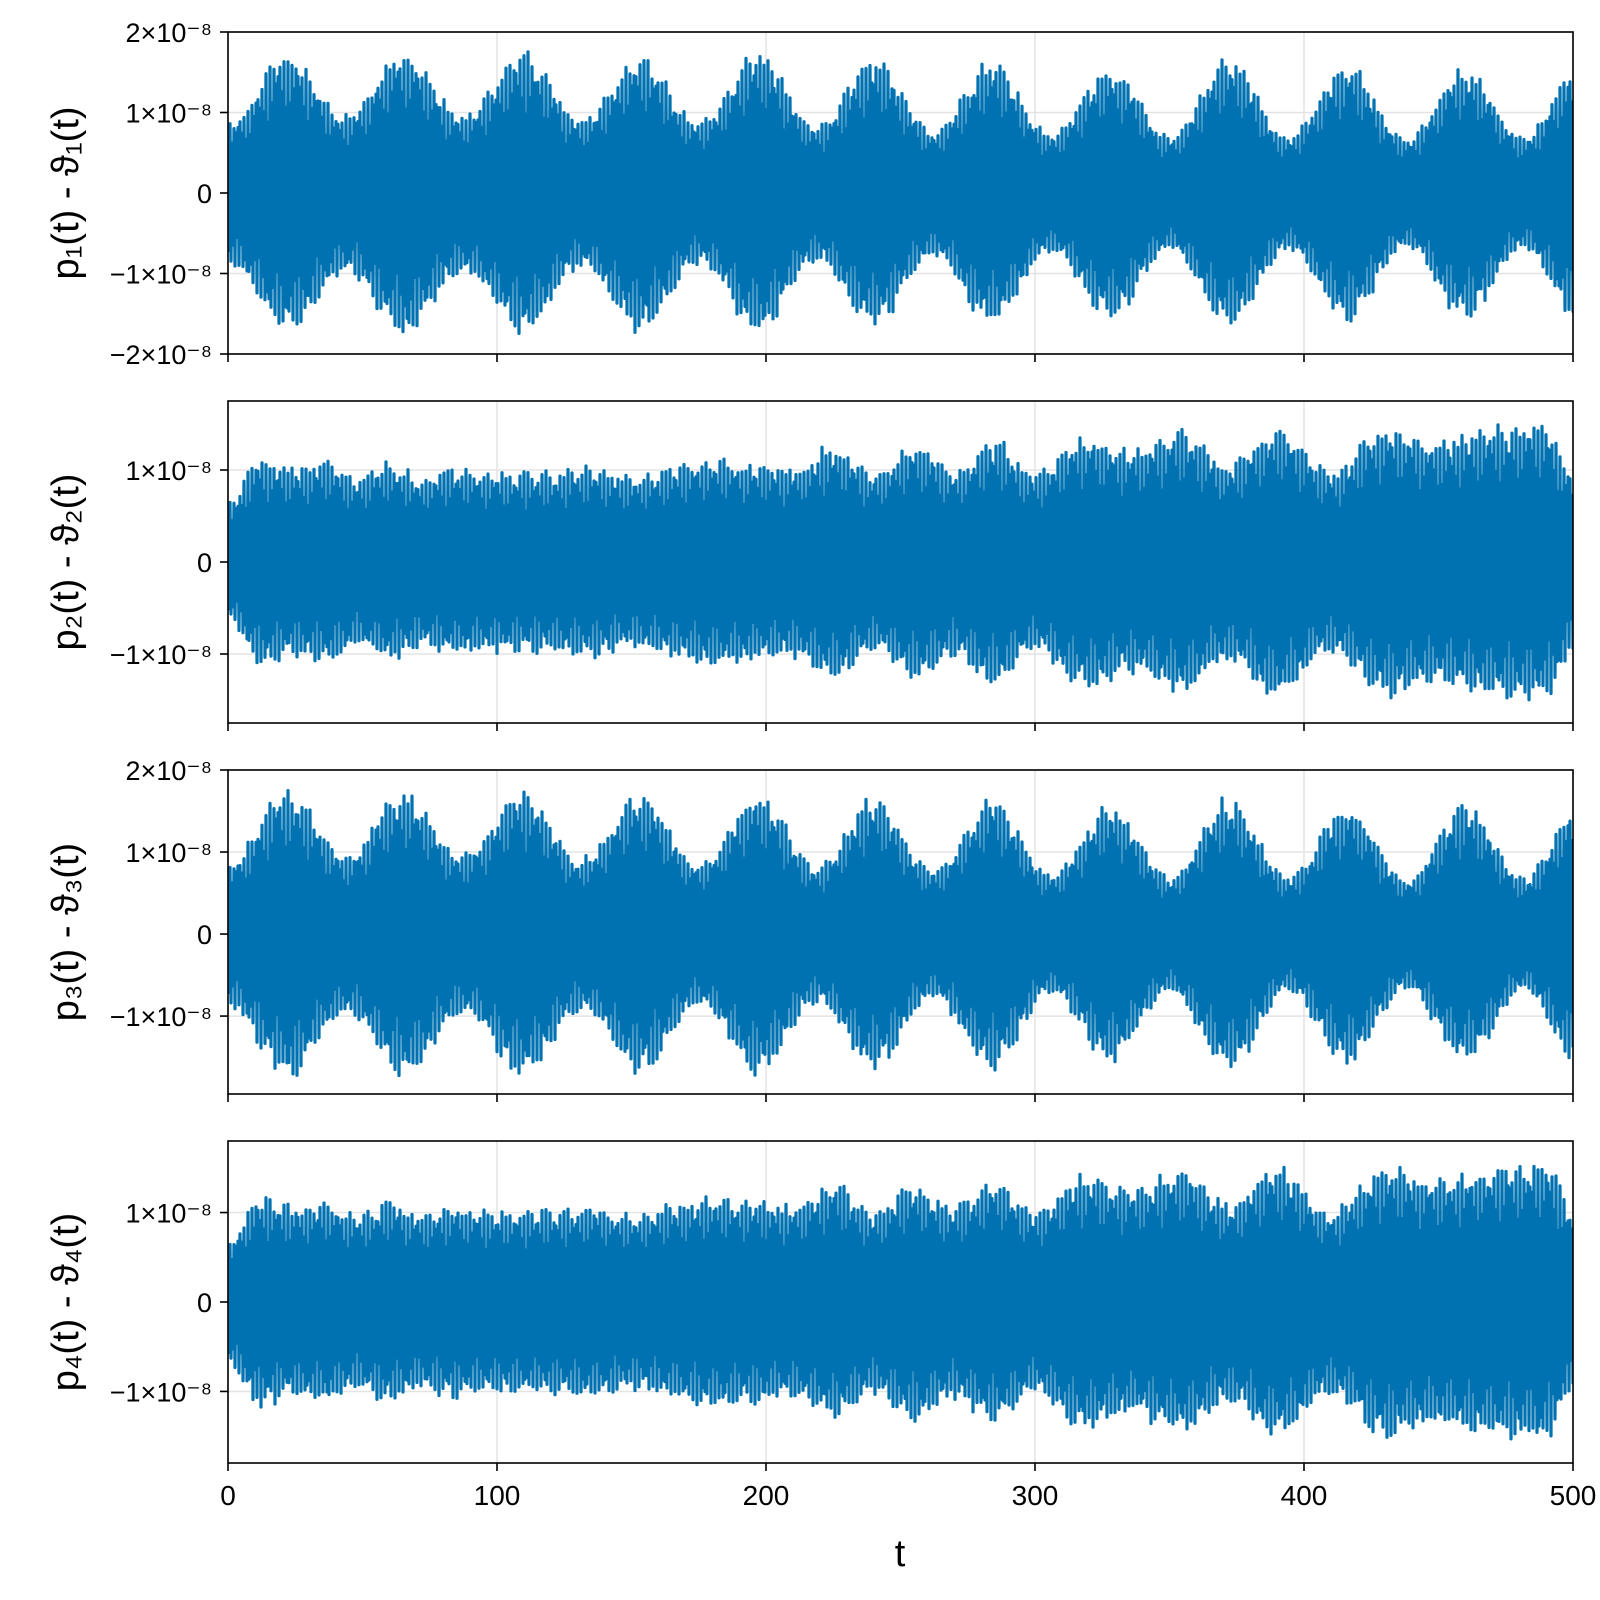  What do you see at coordinates (1573, 1495) in the screenshot?
I see `x-tick-label: 500` at bounding box center [1573, 1495].